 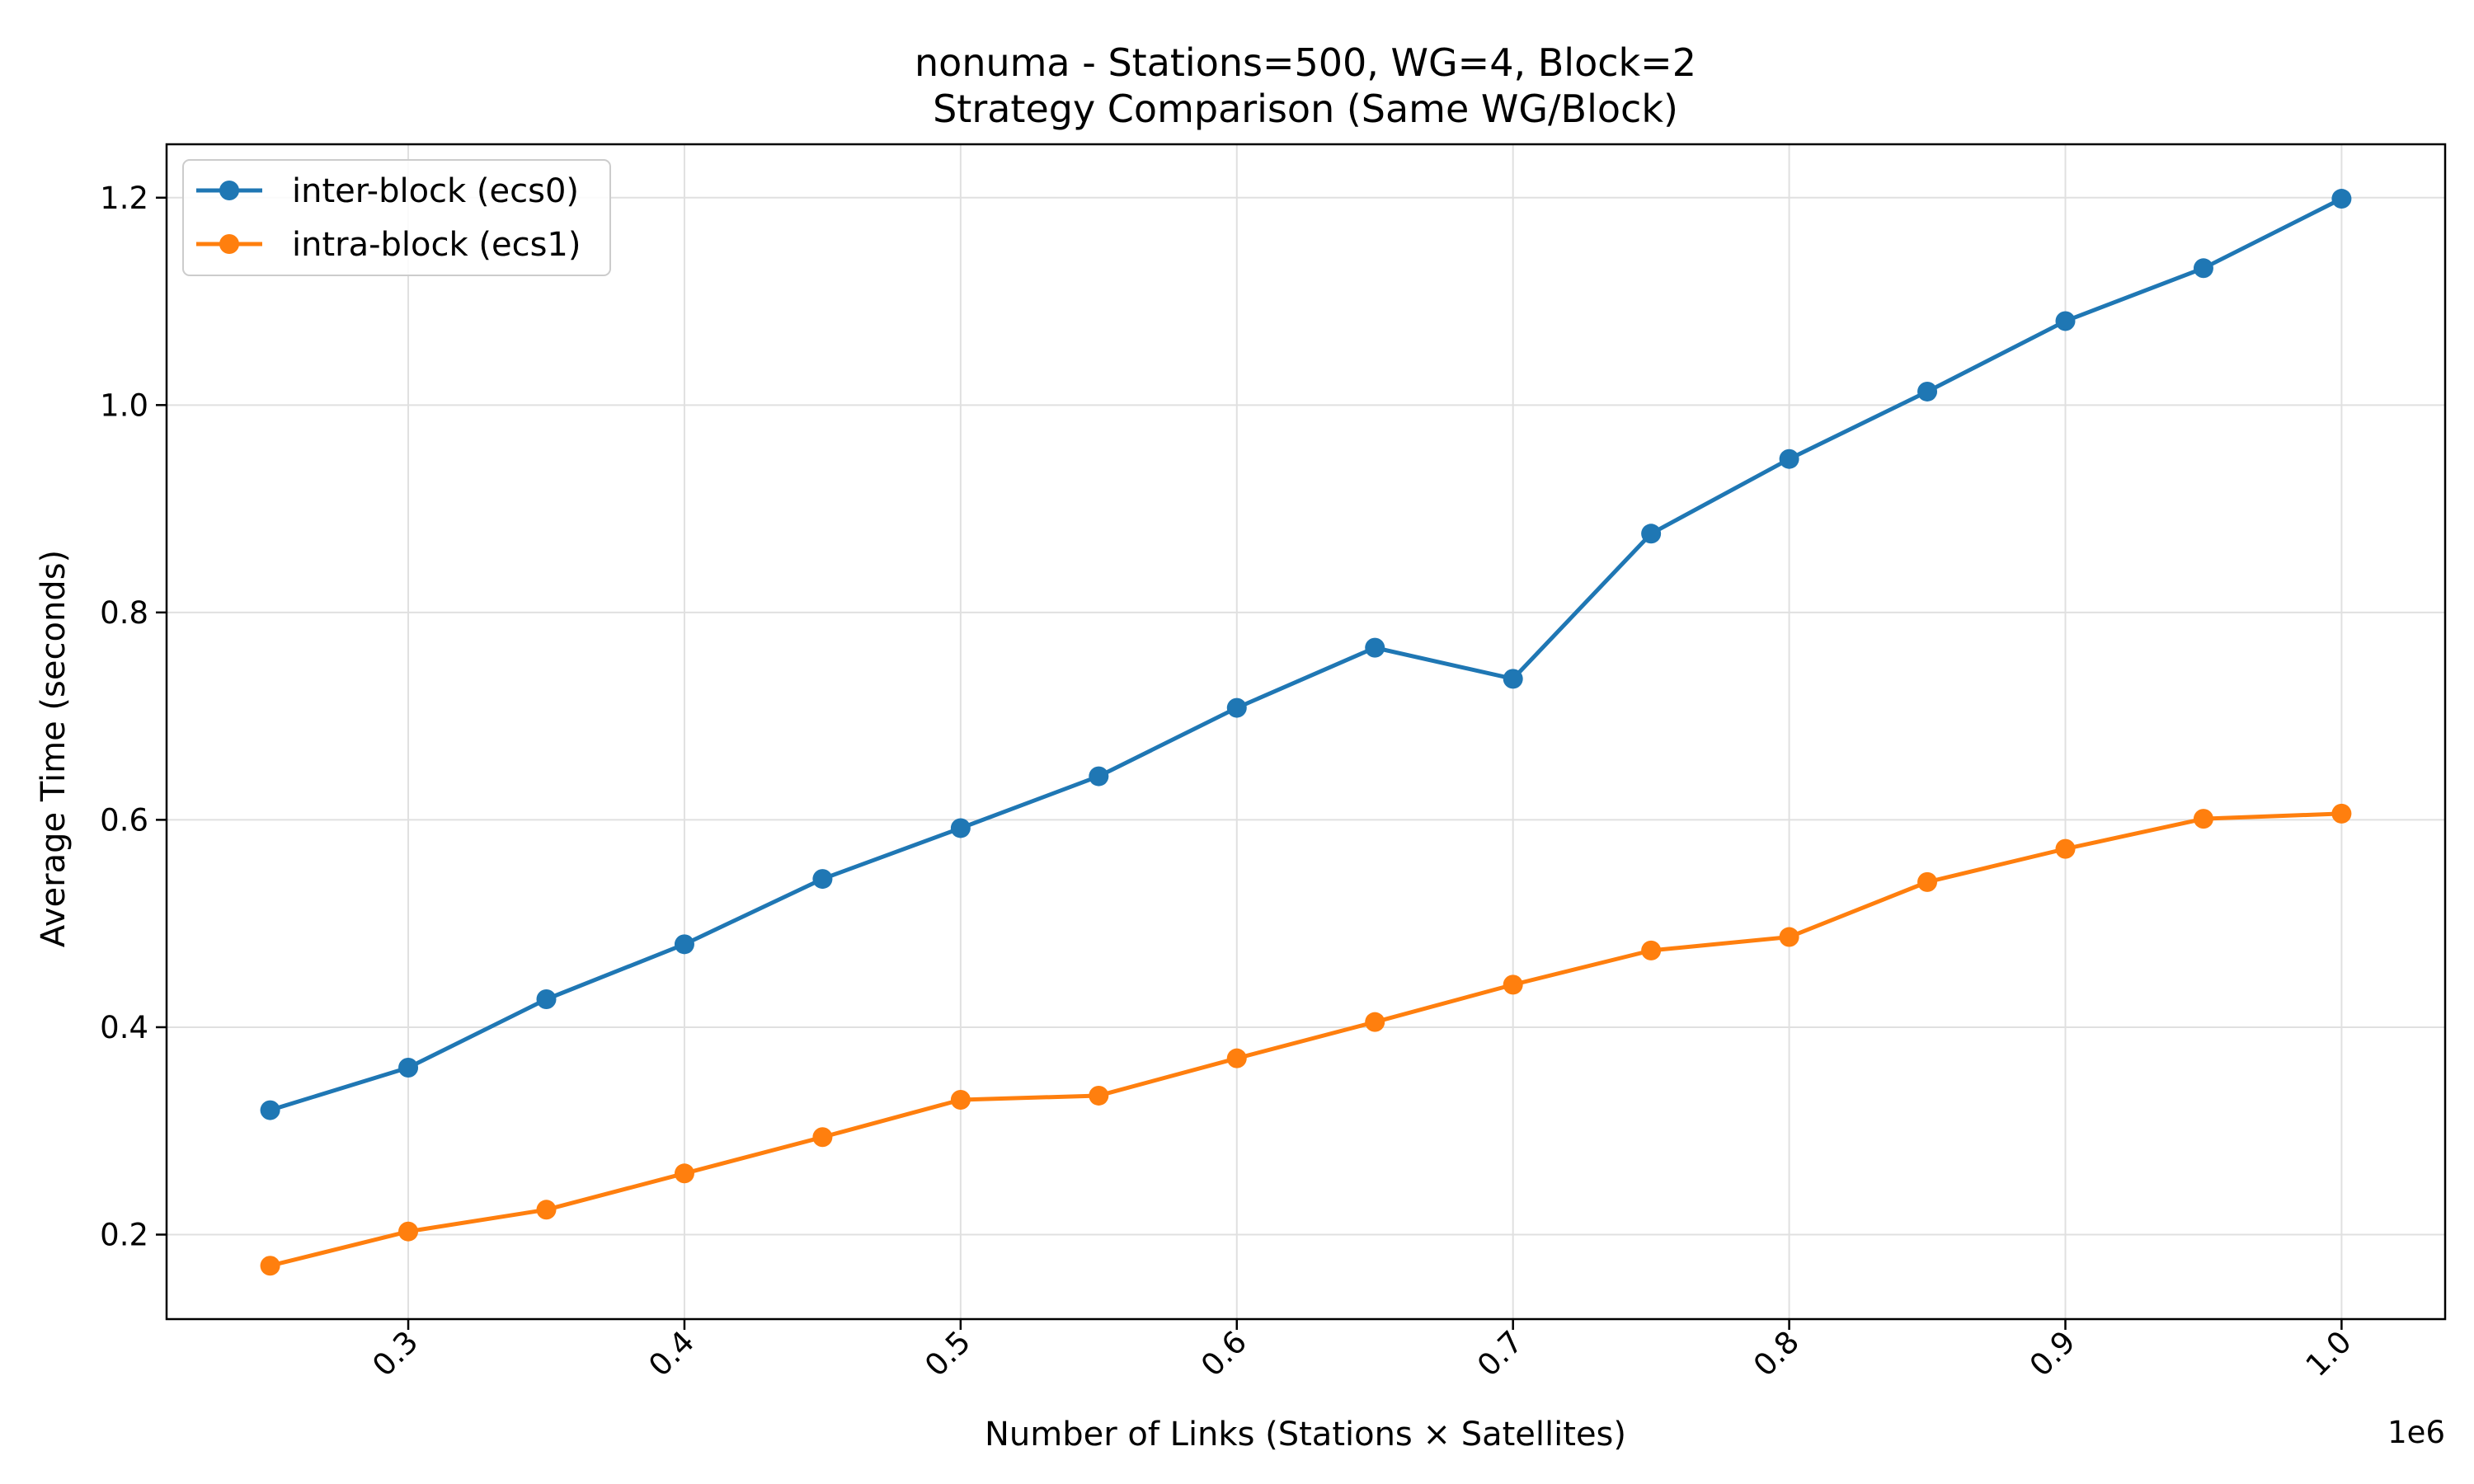 I want to click on y-tick-label: 0.4, so click(x=124, y=1027).